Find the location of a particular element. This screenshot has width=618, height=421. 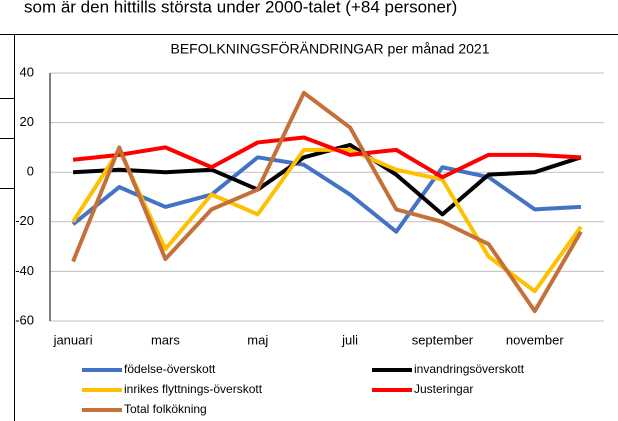

x-tick-label: mars is located at coordinates (165, 339).